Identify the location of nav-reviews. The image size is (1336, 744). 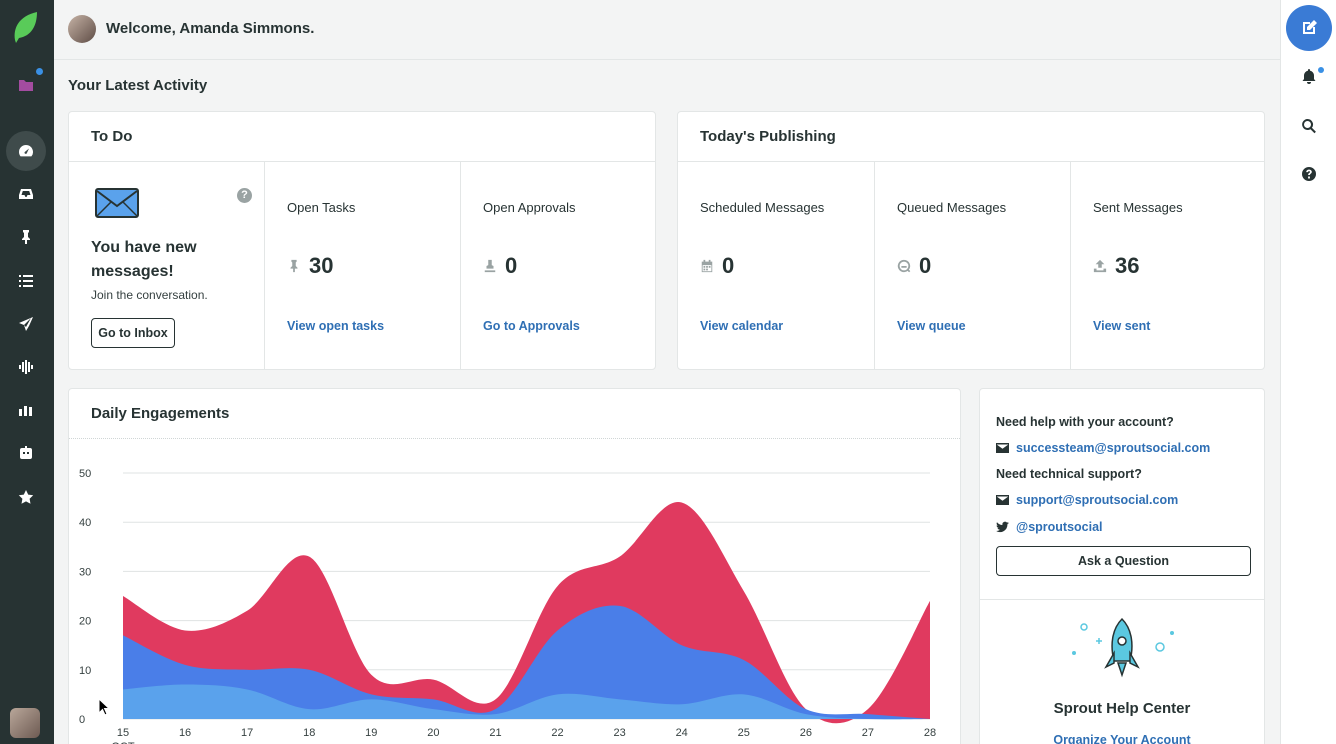
(26, 497).